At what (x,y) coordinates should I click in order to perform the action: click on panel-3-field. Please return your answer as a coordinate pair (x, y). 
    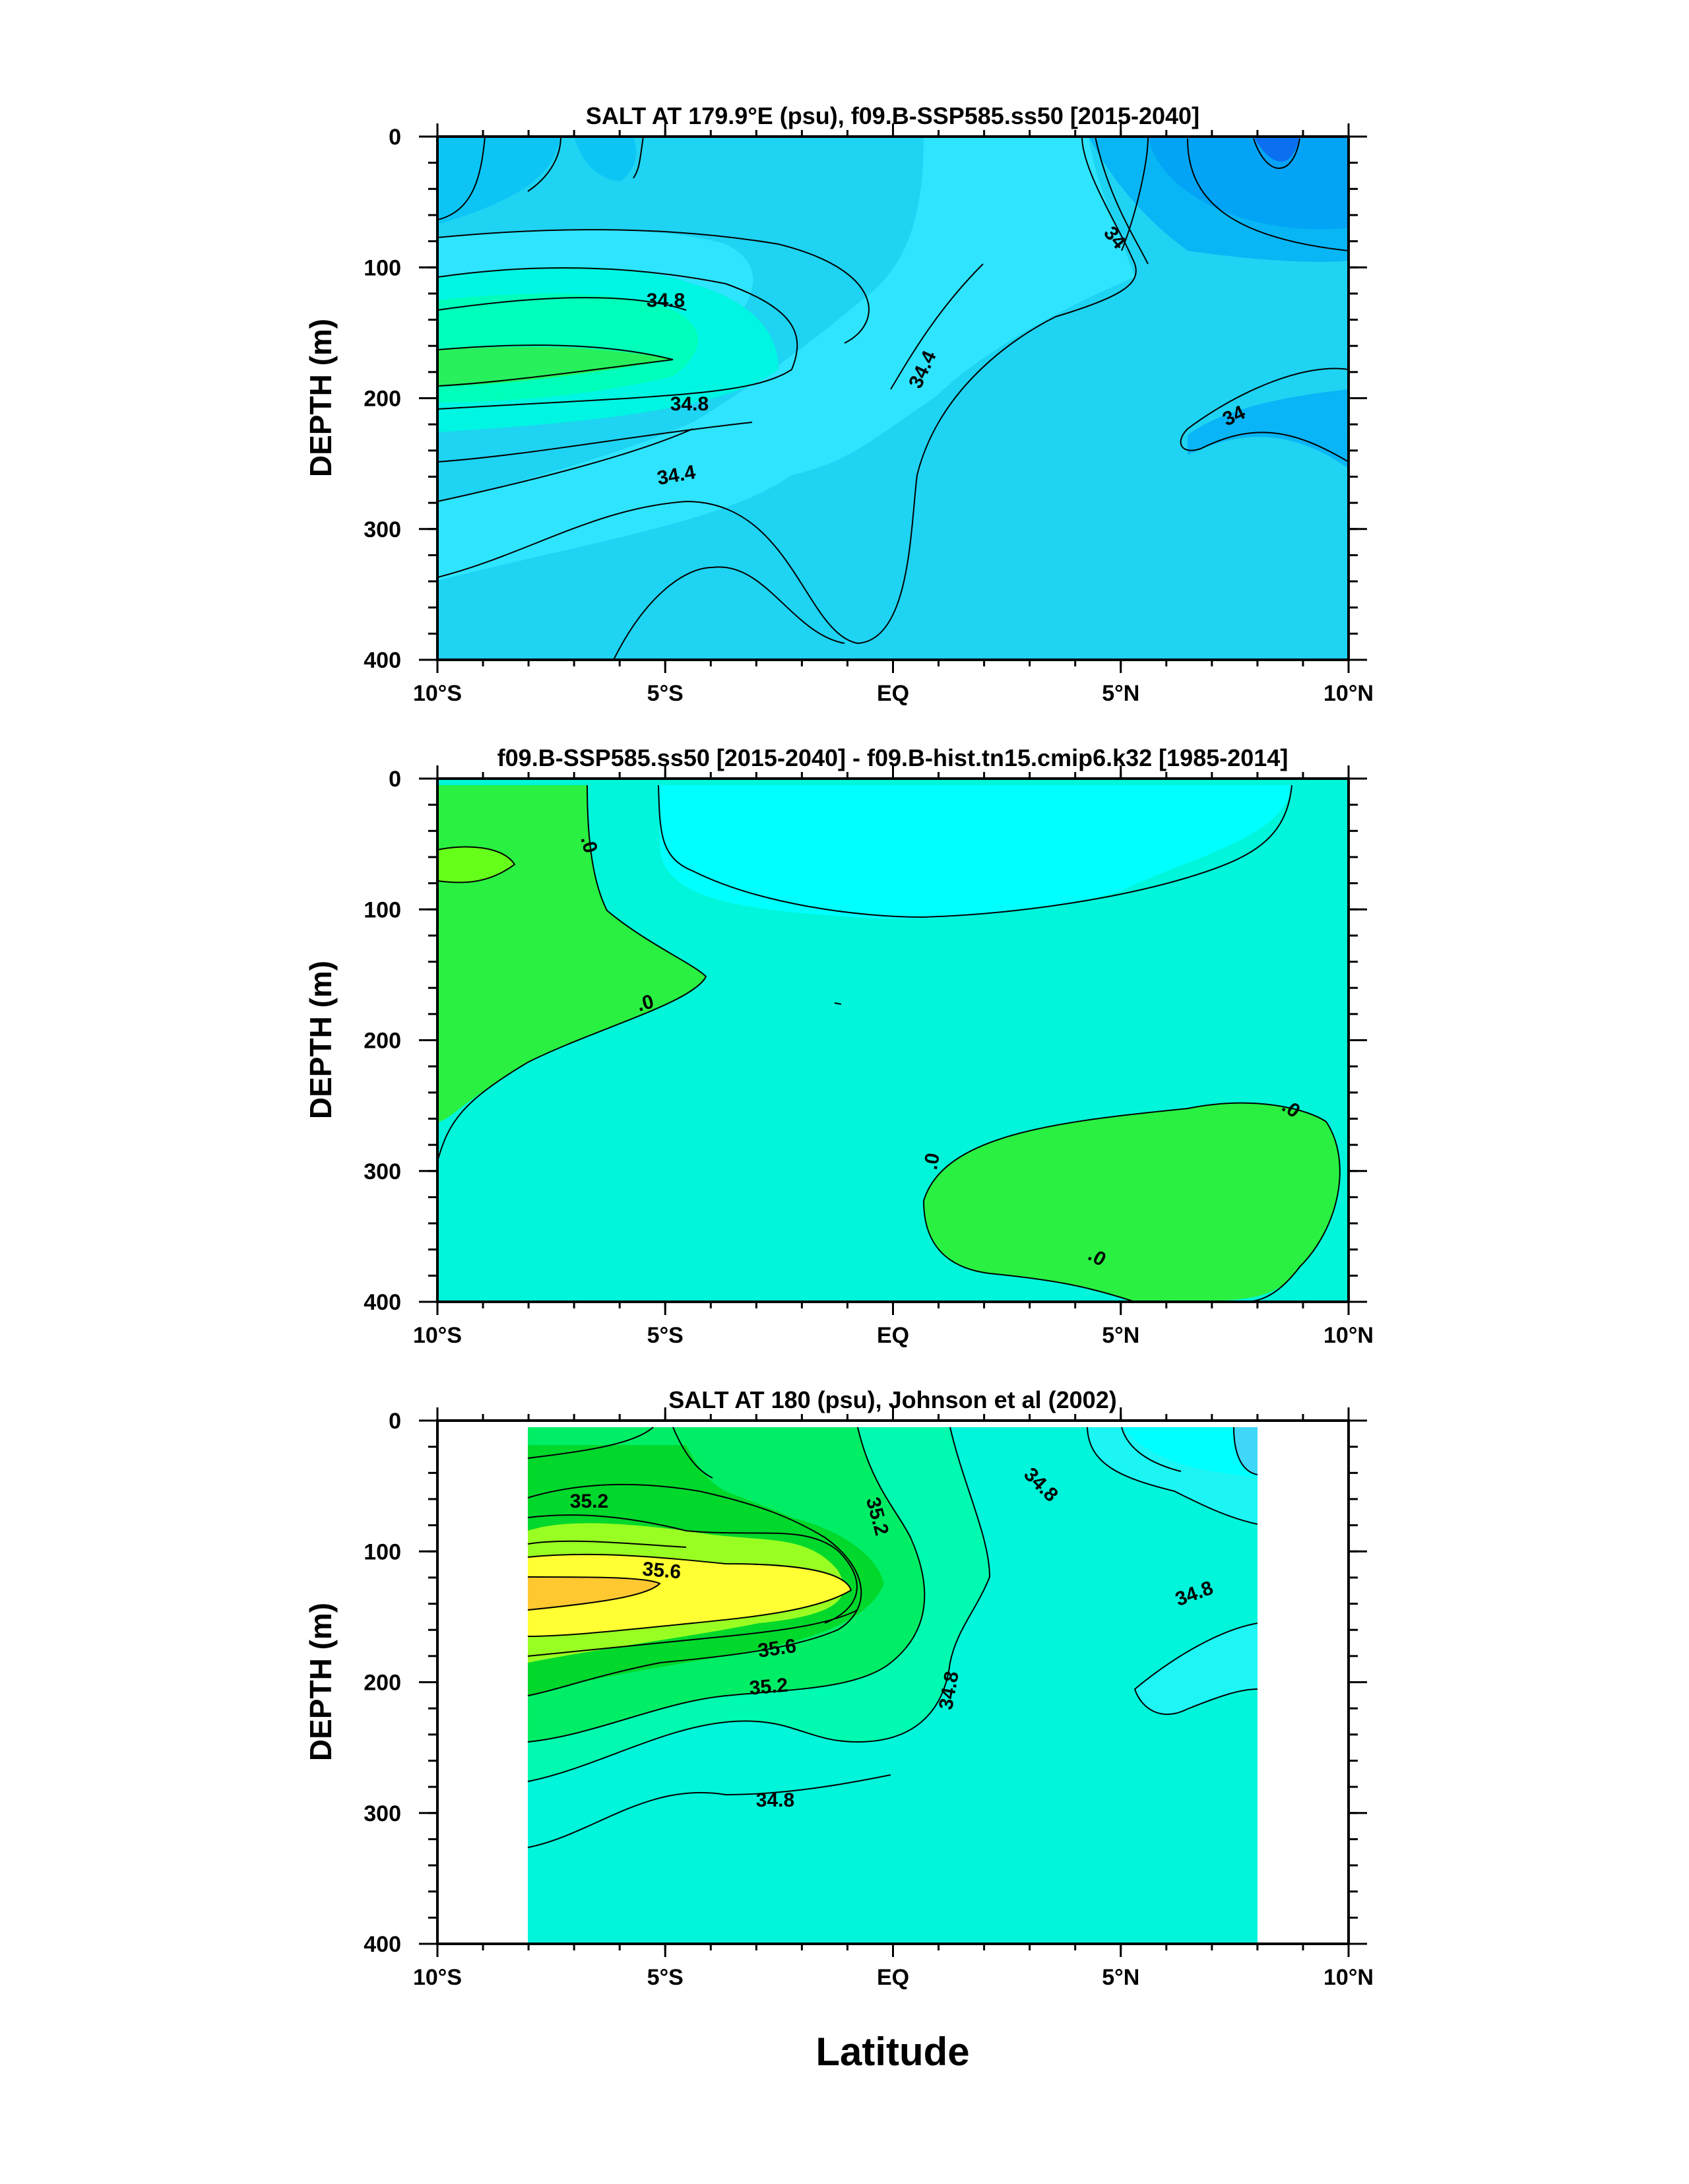
    Looking at the image, I should click on (893, 1682).